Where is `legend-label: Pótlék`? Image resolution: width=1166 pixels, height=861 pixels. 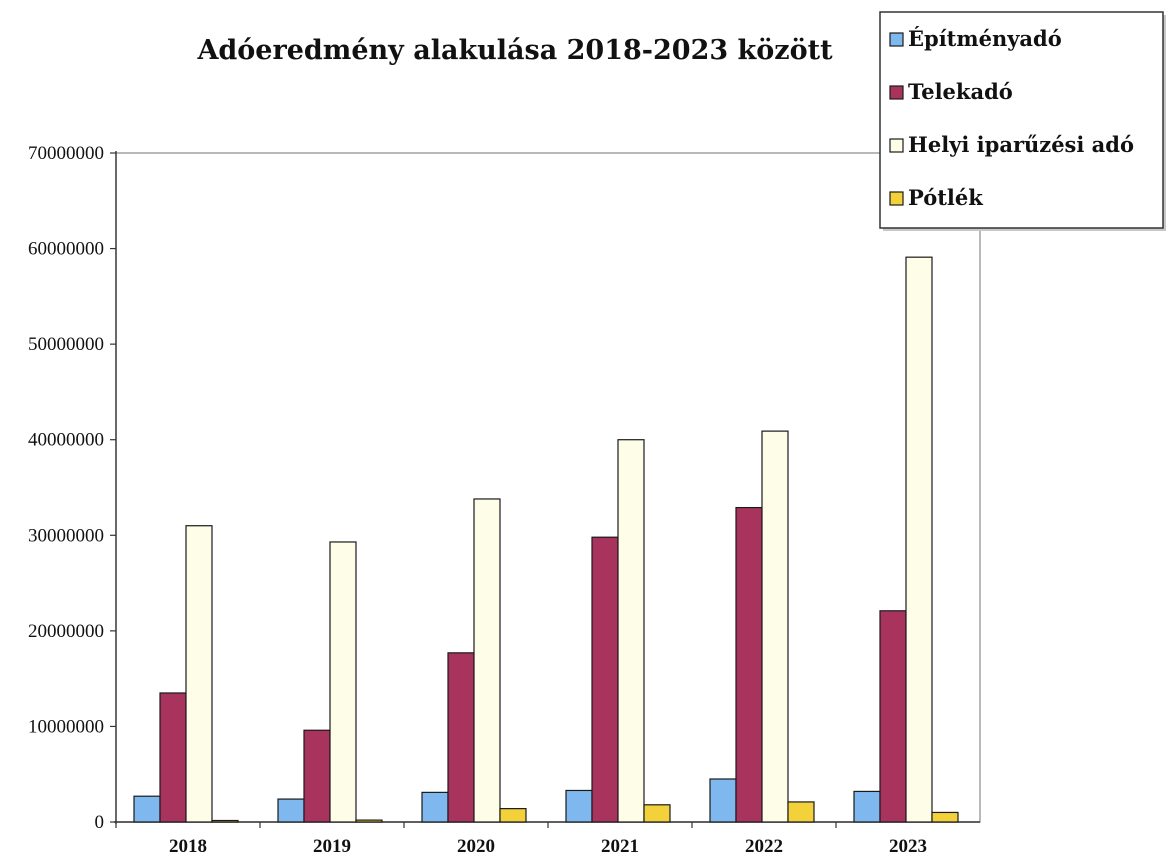
legend-label: Pótlék is located at coordinates (945, 197).